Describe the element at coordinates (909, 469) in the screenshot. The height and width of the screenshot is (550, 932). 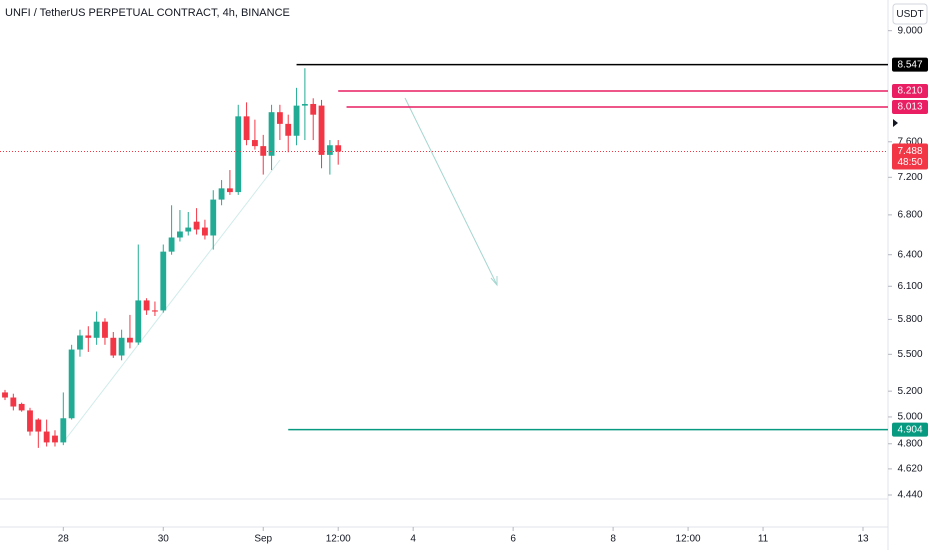
I see `y-tick-label: 4.620` at that location.